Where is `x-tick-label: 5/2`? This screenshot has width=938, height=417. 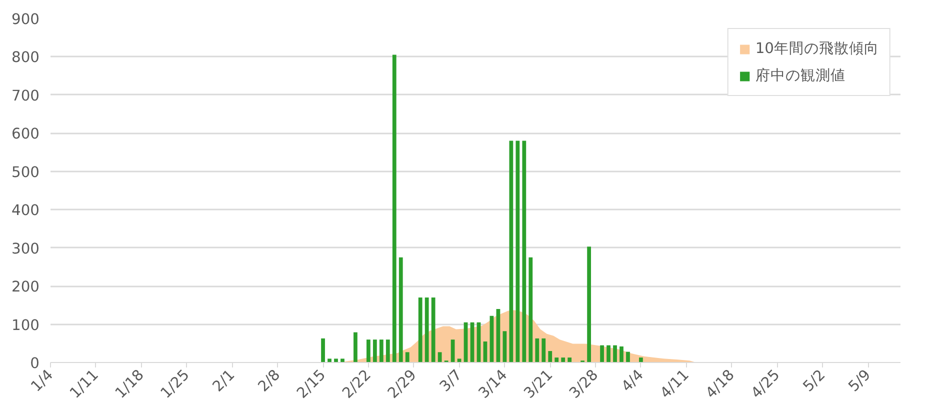
x-tick-label: 5/2 is located at coordinates (814, 381).